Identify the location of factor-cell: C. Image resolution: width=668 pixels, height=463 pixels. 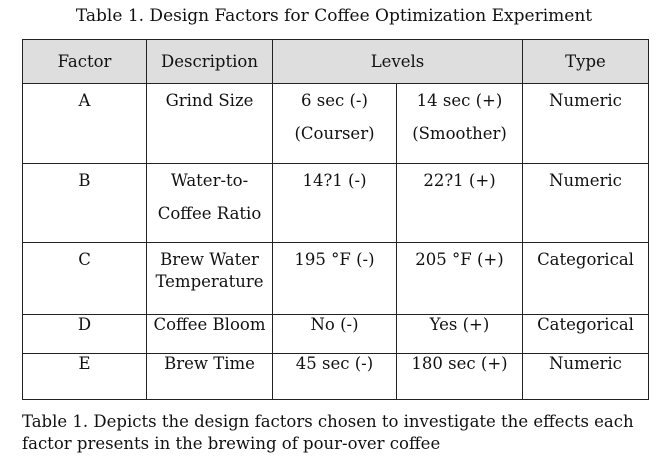
(84, 278).